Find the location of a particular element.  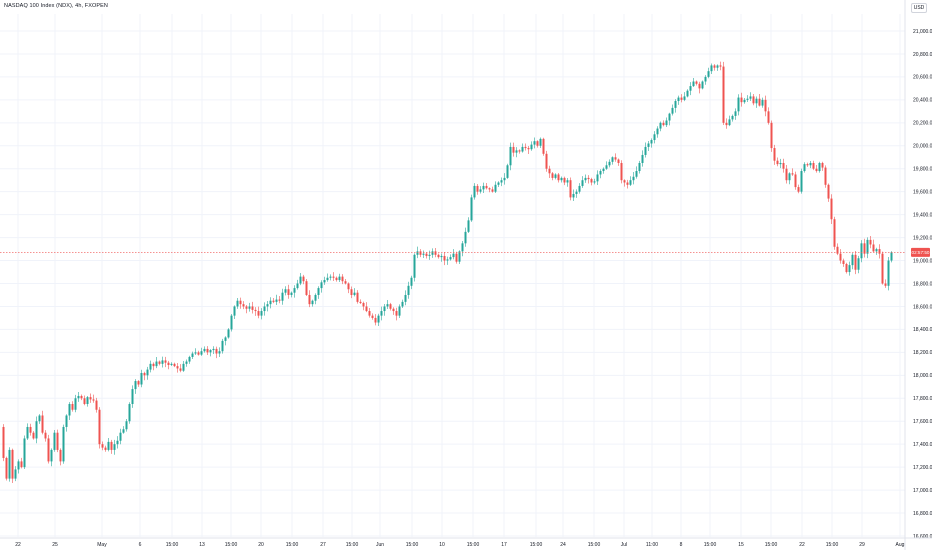

time-tick-label: 24 is located at coordinates (563, 545).